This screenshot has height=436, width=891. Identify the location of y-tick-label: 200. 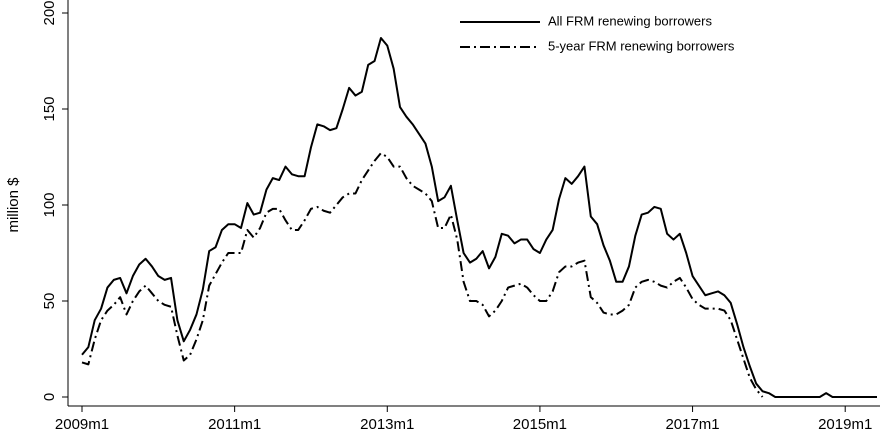
(49, 12).